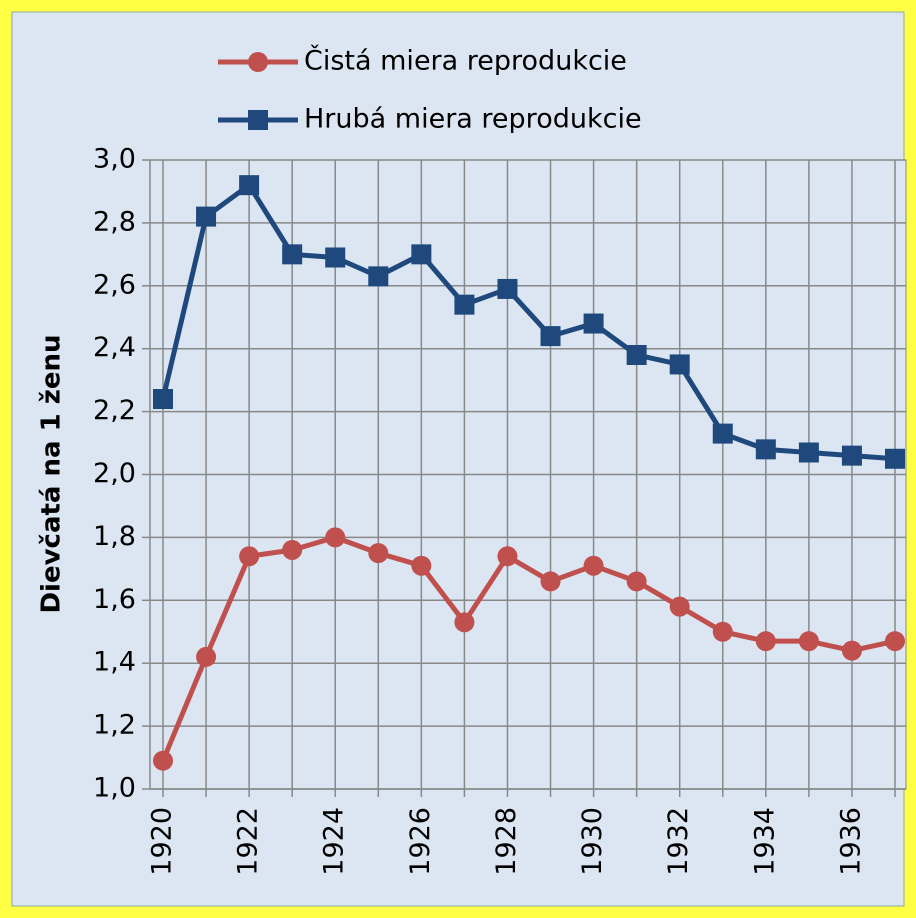 The height and width of the screenshot is (918, 916). What do you see at coordinates (114, 725) in the screenshot?
I see `y-tick-label: 1,2` at bounding box center [114, 725].